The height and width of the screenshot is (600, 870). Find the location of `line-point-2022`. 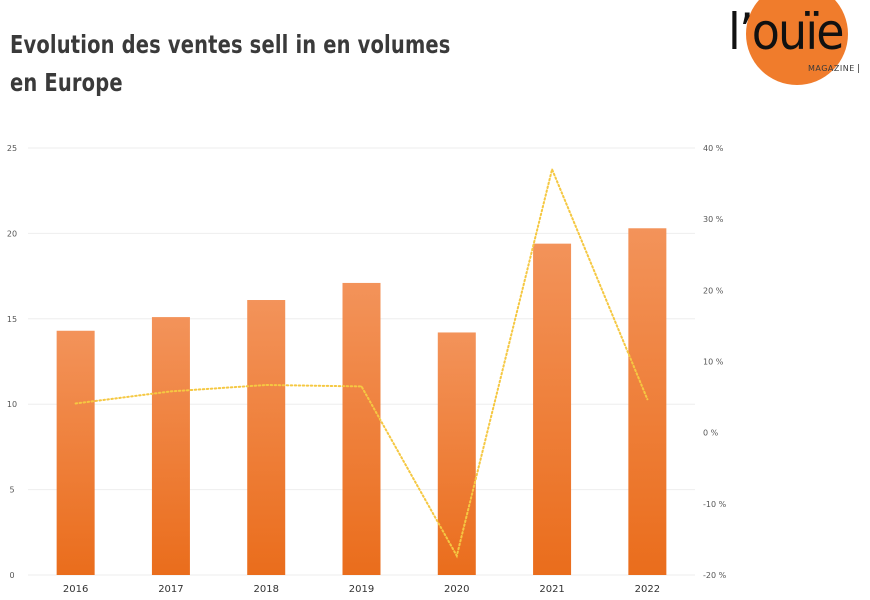

line-point-2022 is located at coordinates (647, 399).